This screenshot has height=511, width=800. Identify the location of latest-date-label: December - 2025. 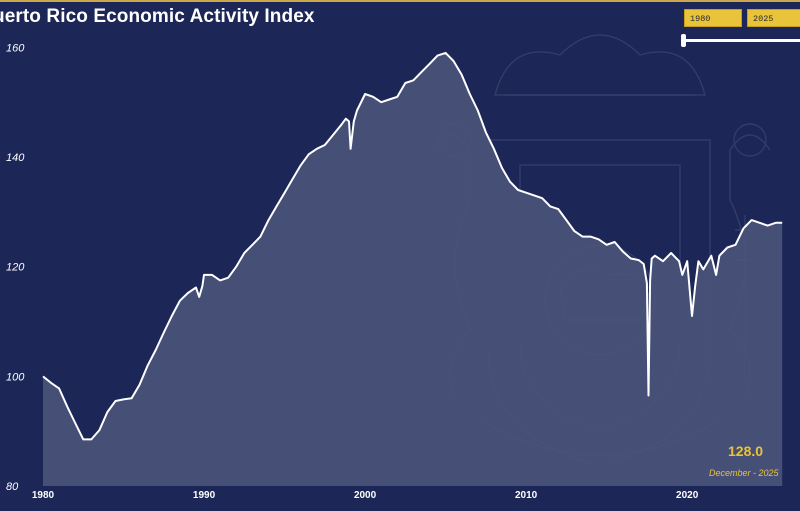
(744, 473).